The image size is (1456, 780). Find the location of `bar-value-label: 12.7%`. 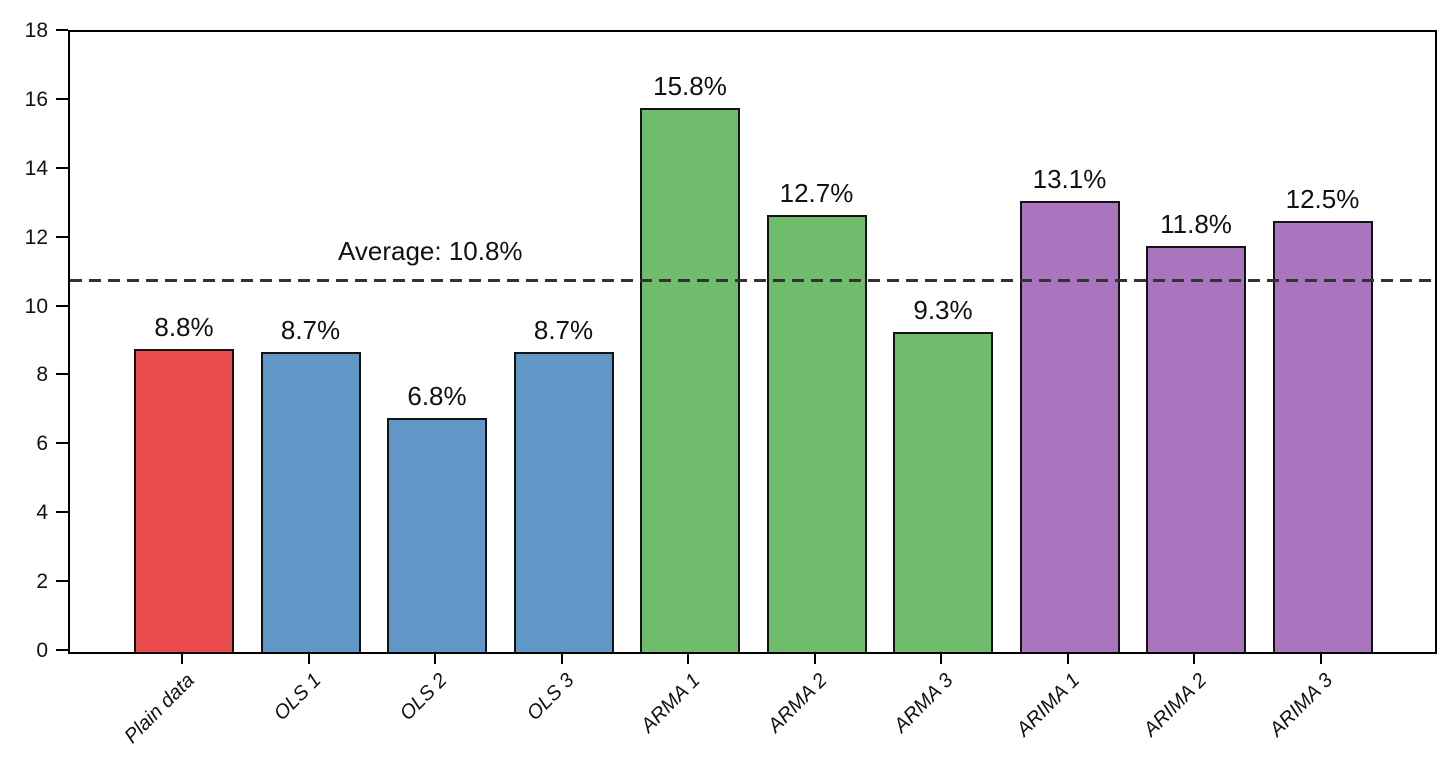

bar-value-label: 12.7% is located at coordinates (816, 192).